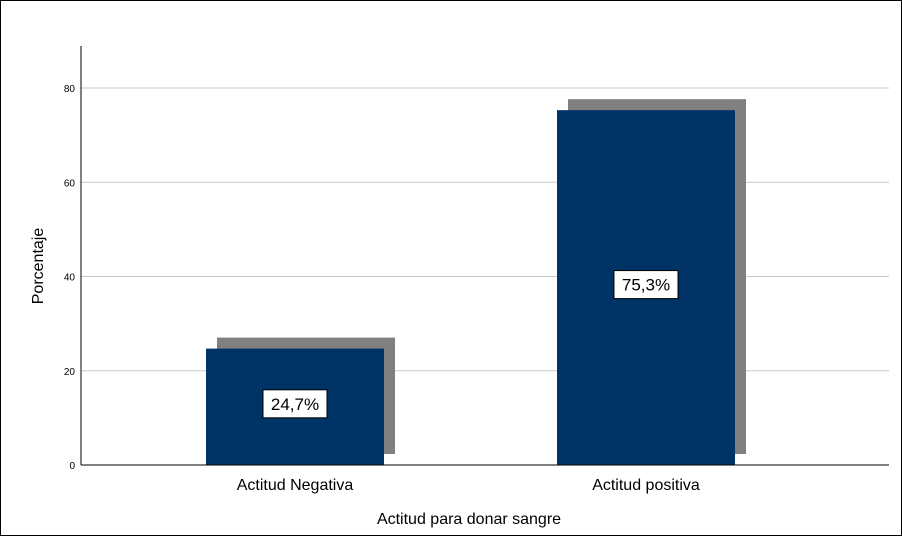  I want to click on y-tick-label: 60, so click(70, 183).